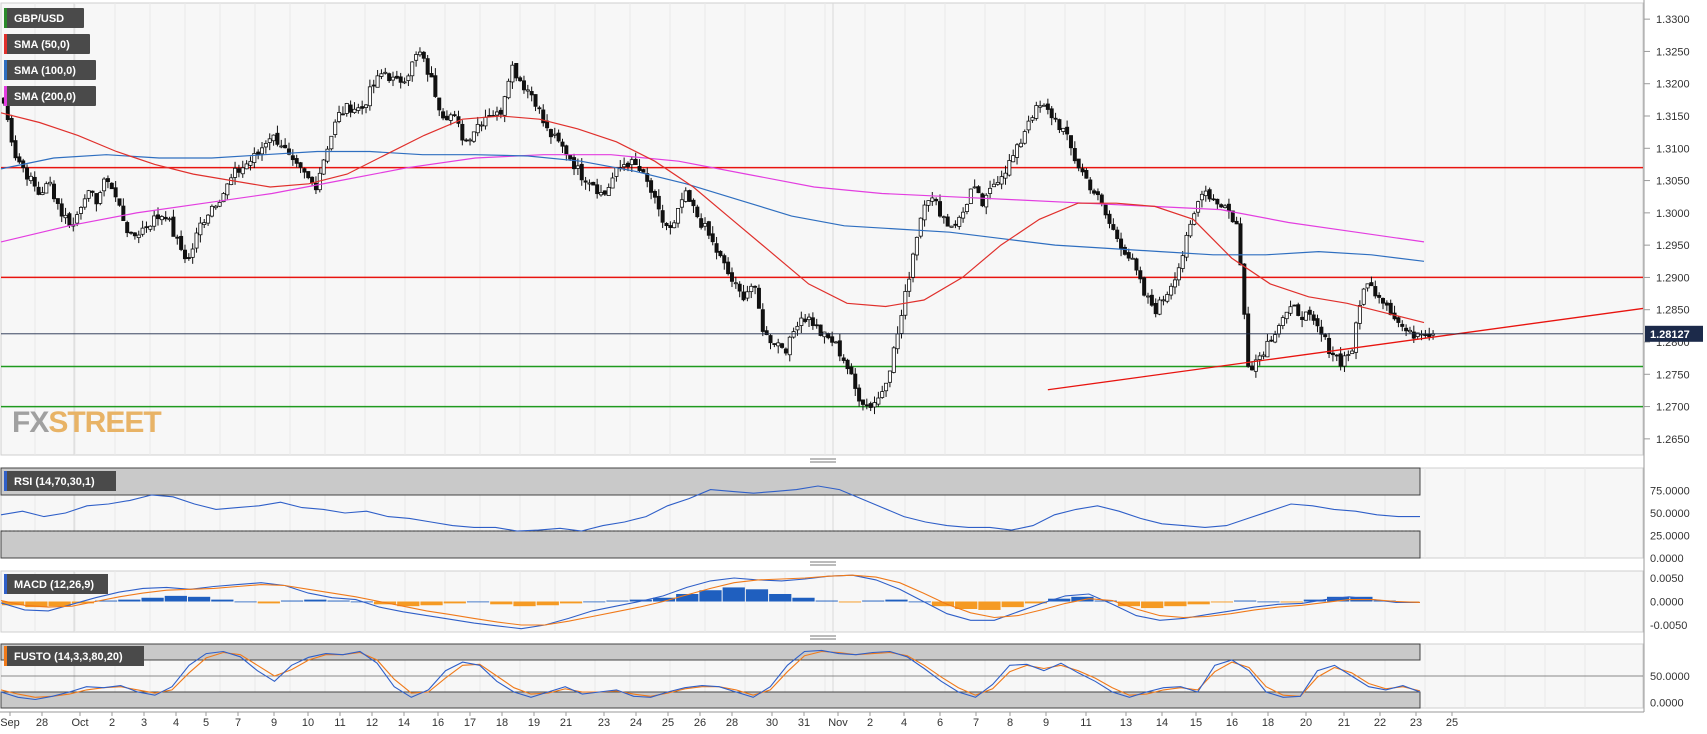 The width and height of the screenshot is (1707, 734). I want to click on macd-legend-label: MACD (12,26,9), so click(54, 585).